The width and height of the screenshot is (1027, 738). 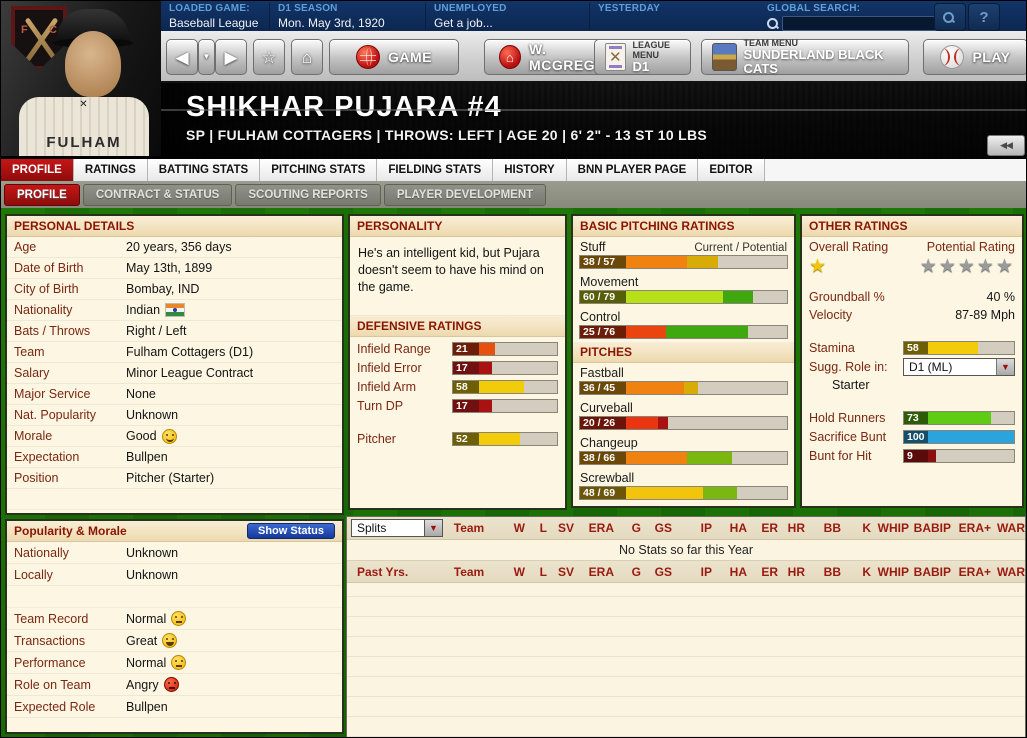 I want to click on favorites-button: ☆, so click(x=269, y=57).